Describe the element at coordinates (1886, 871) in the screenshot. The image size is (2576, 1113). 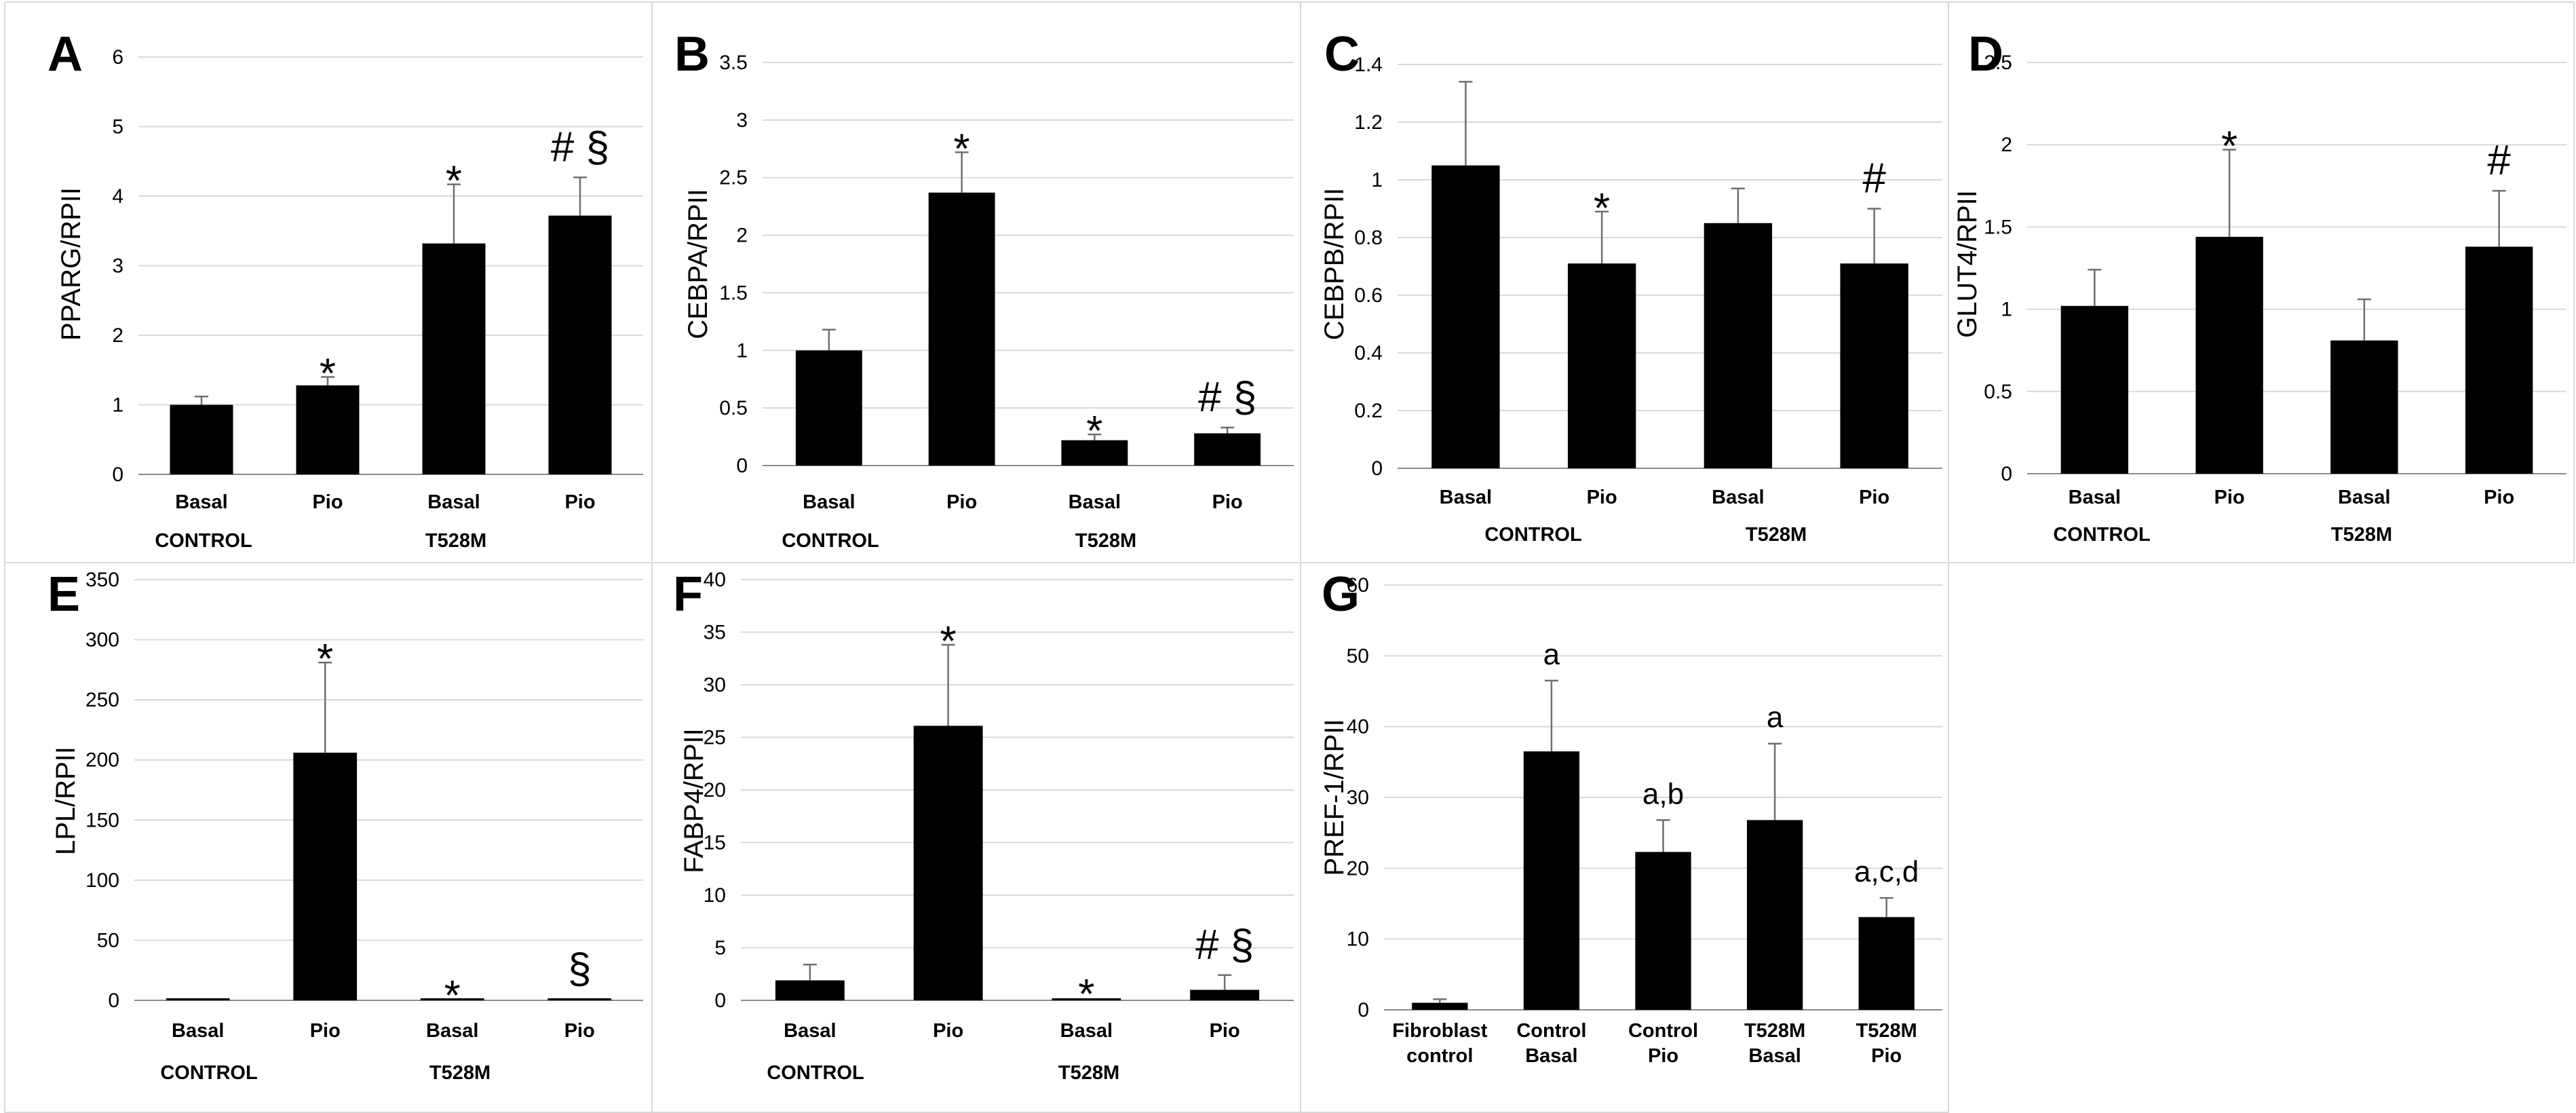
I see `significance-label: a,c,d` at that location.